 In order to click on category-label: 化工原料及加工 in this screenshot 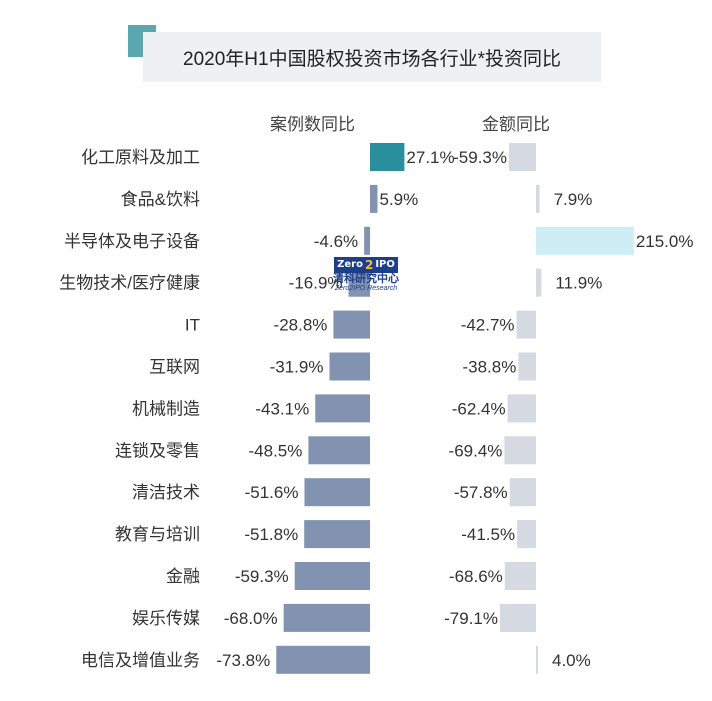, I will do `click(140, 157)`.